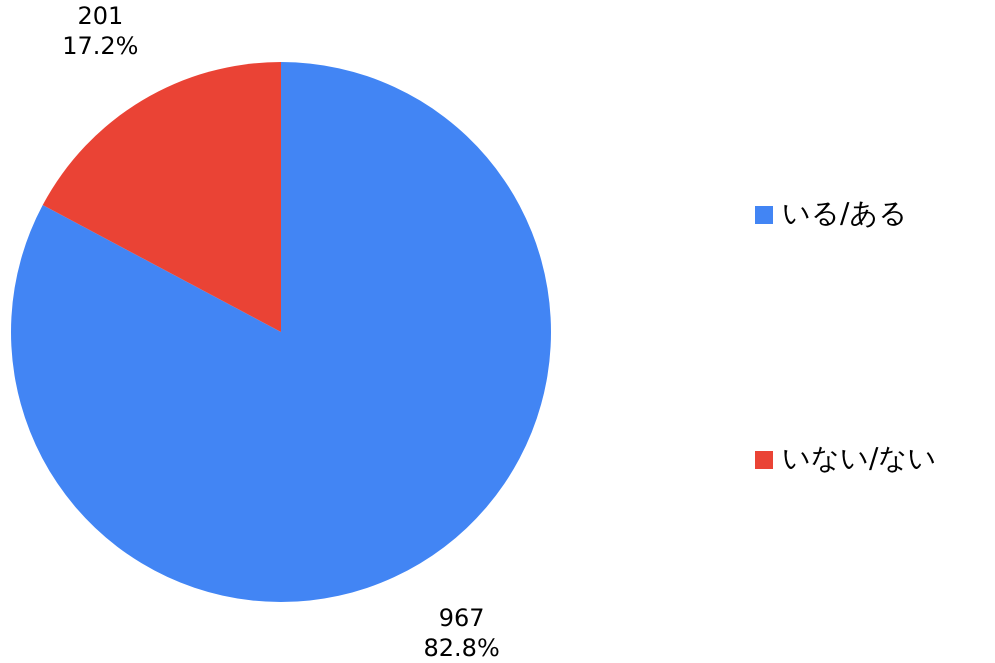  I want to click on pie-slice, so click(161, 197).